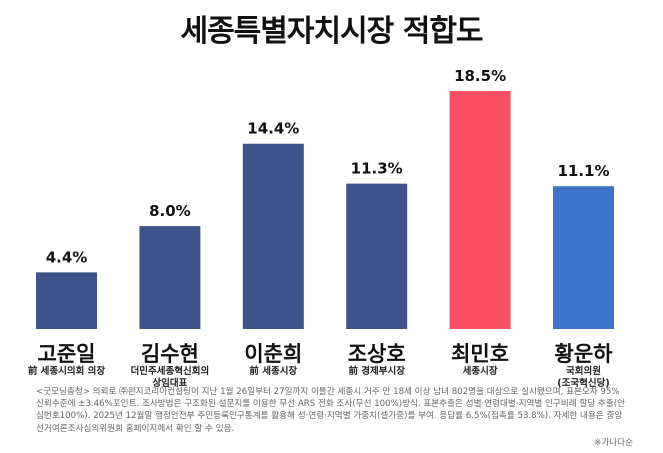  Describe the element at coordinates (583, 171) in the screenshot. I see `value-label: 11.1%` at that location.